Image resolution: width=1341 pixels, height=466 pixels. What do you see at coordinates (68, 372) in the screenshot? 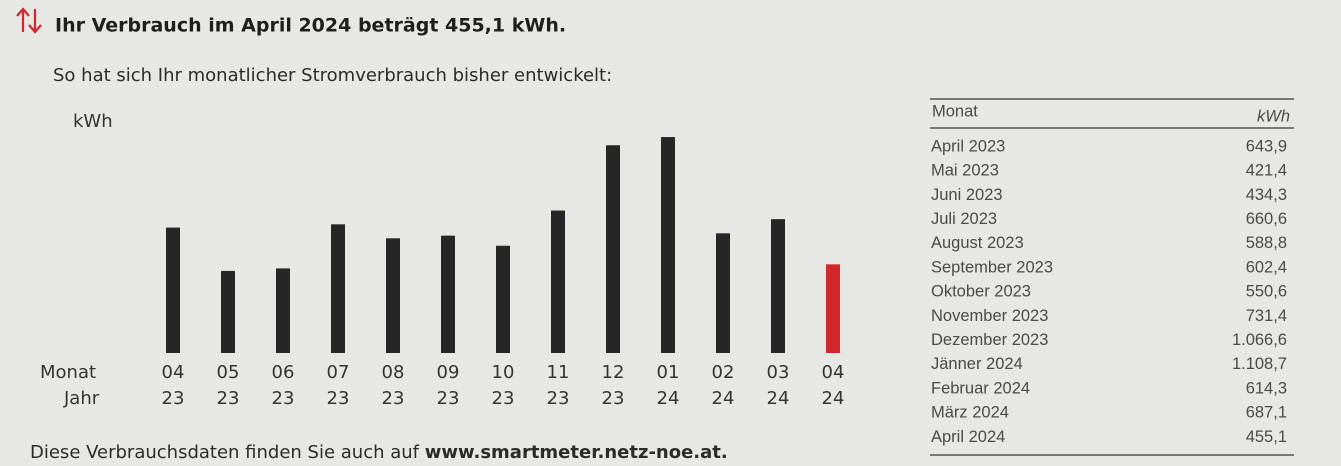
I see `row-label: Monat` at bounding box center [68, 372].